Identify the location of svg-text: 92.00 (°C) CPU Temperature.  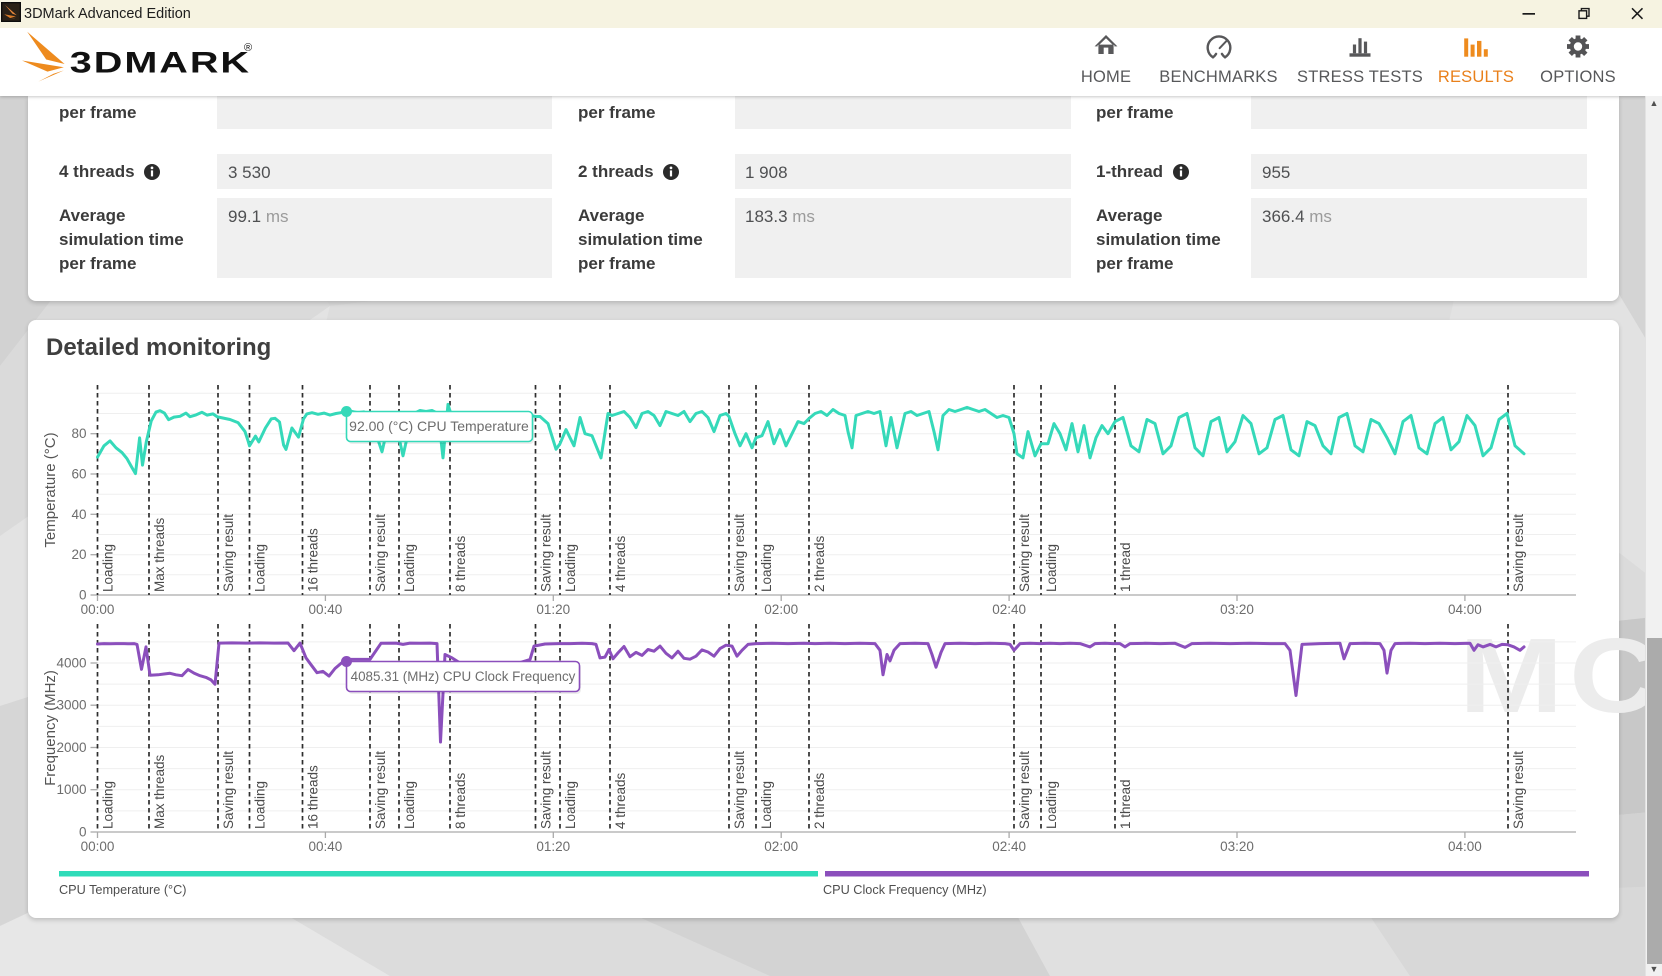
(439, 426).